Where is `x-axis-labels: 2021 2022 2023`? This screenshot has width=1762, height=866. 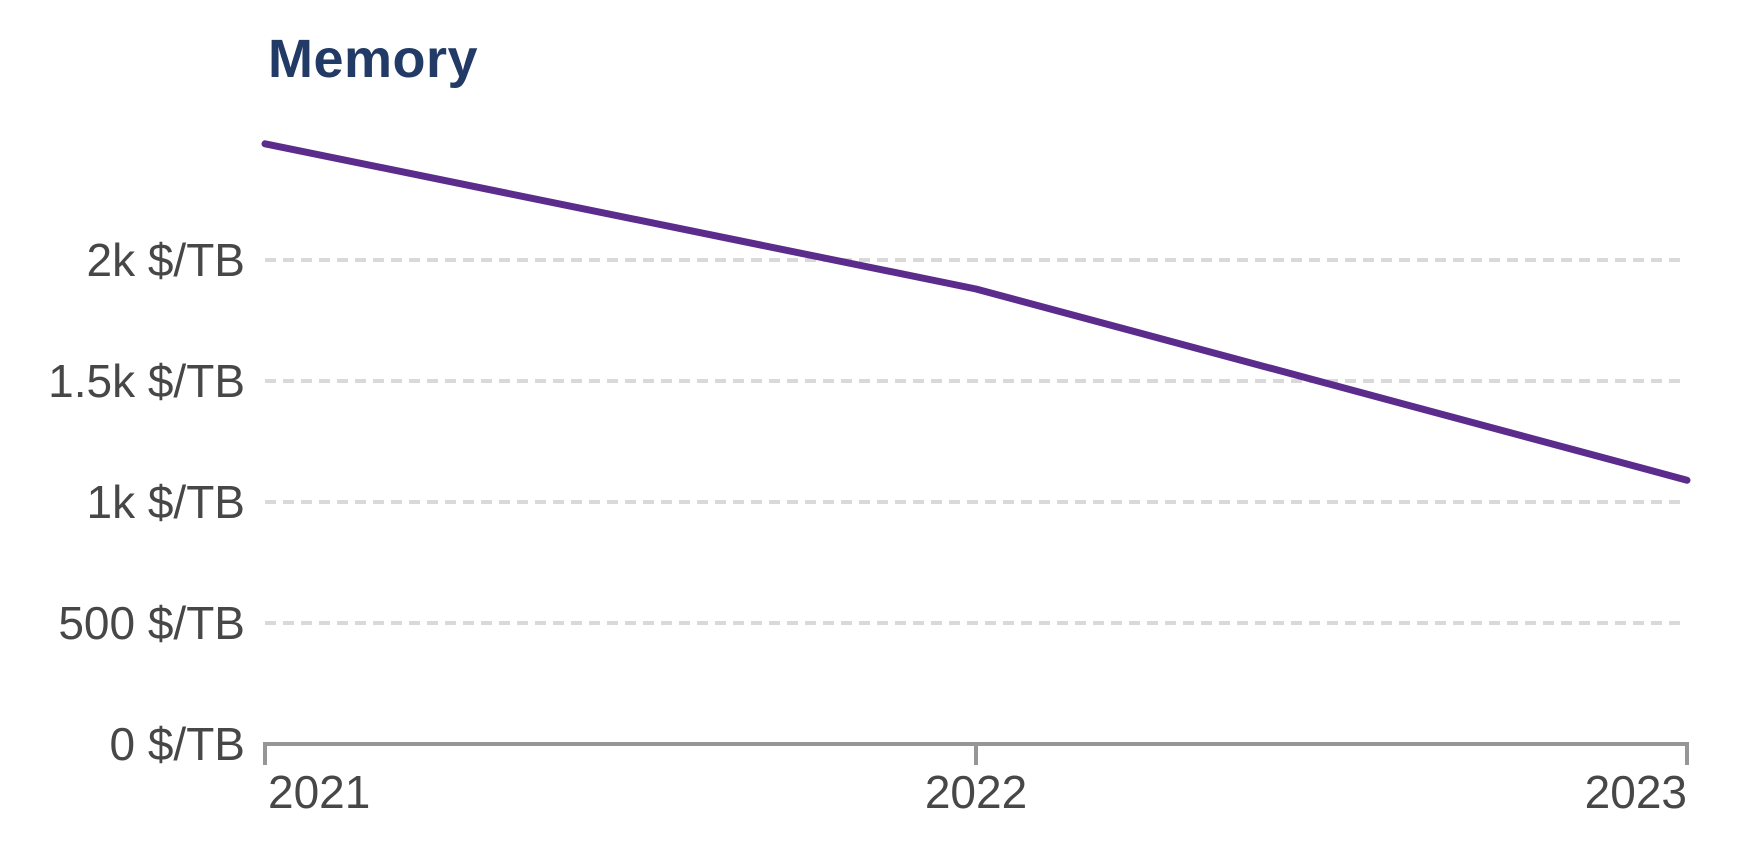
x-axis-labels: 2021 2022 2023 is located at coordinates (977, 792).